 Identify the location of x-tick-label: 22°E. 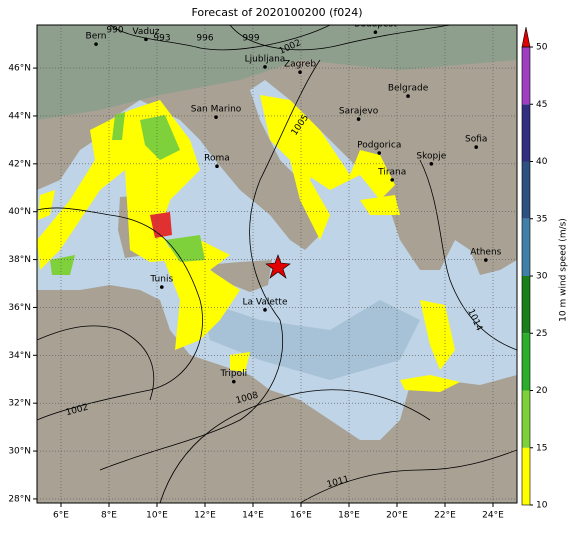
(445, 516).